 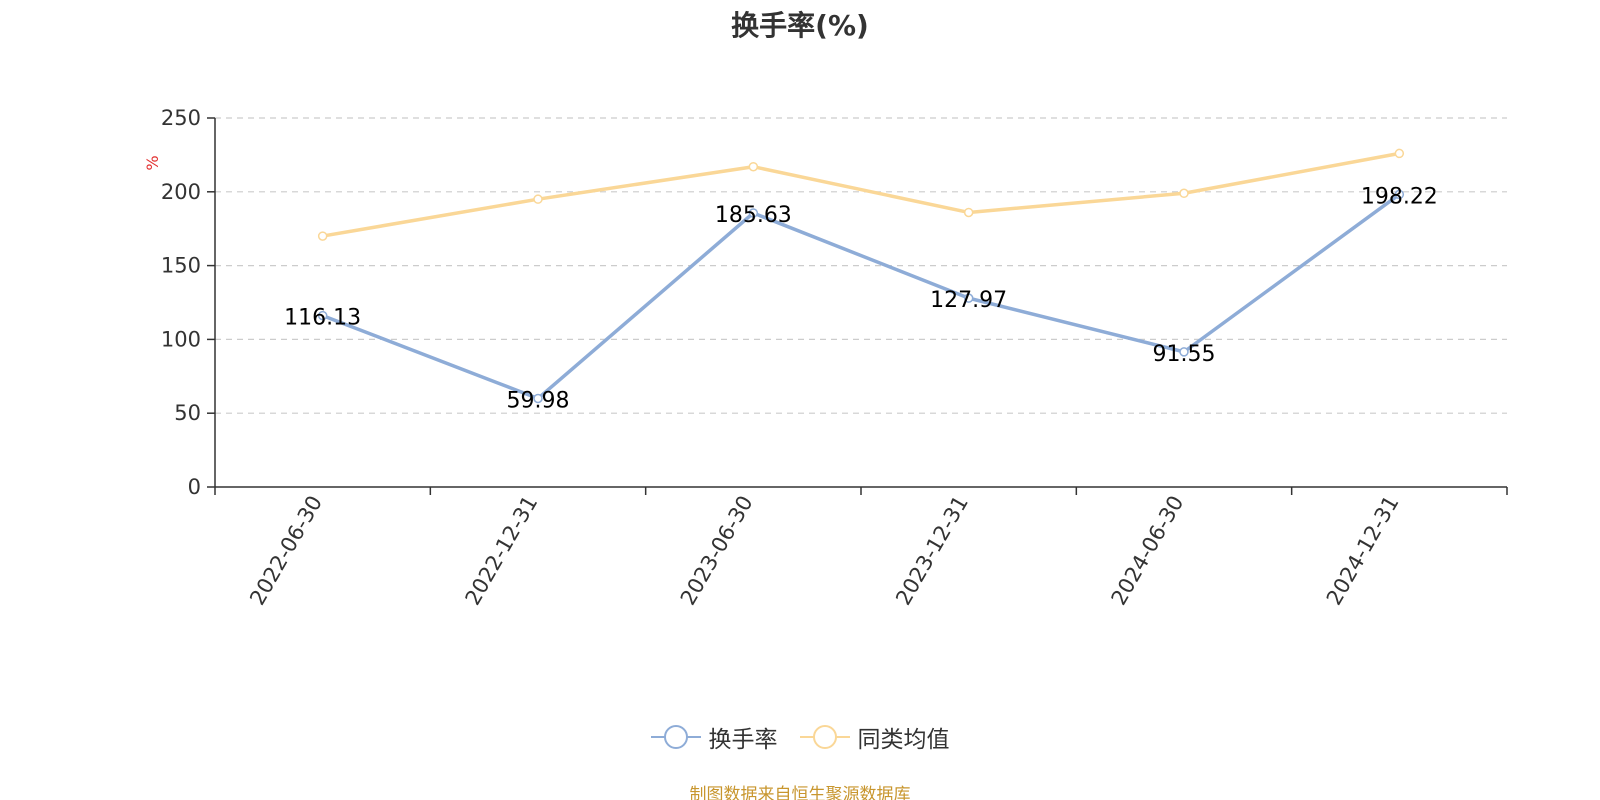 What do you see at coordinates (1363, 551) in the screenshot?
I see `x-tick-label: 2024-12-31` at bounding box center [1363, 551].